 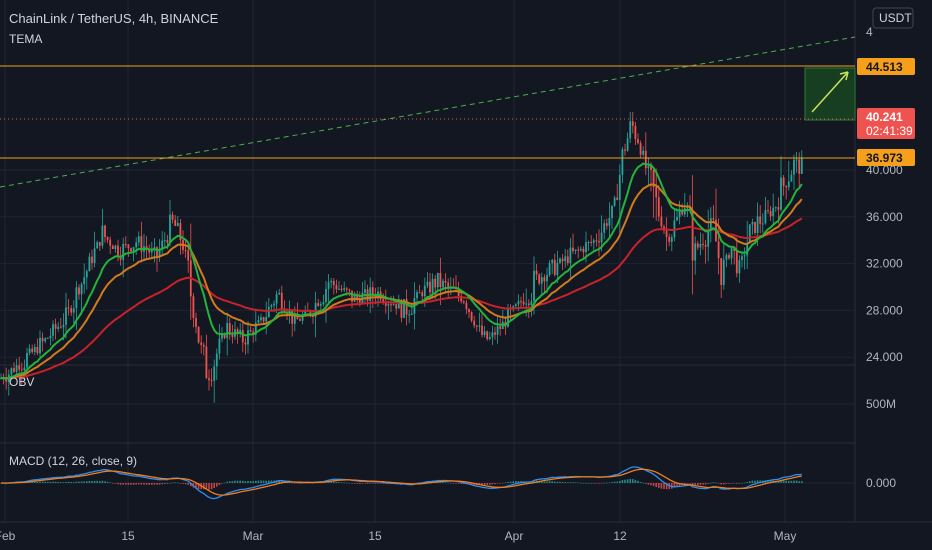 What do you see at coordinates (785, 536) in the screenshot?
I see `time-tick-label: May` at bounding box center [785, 536].